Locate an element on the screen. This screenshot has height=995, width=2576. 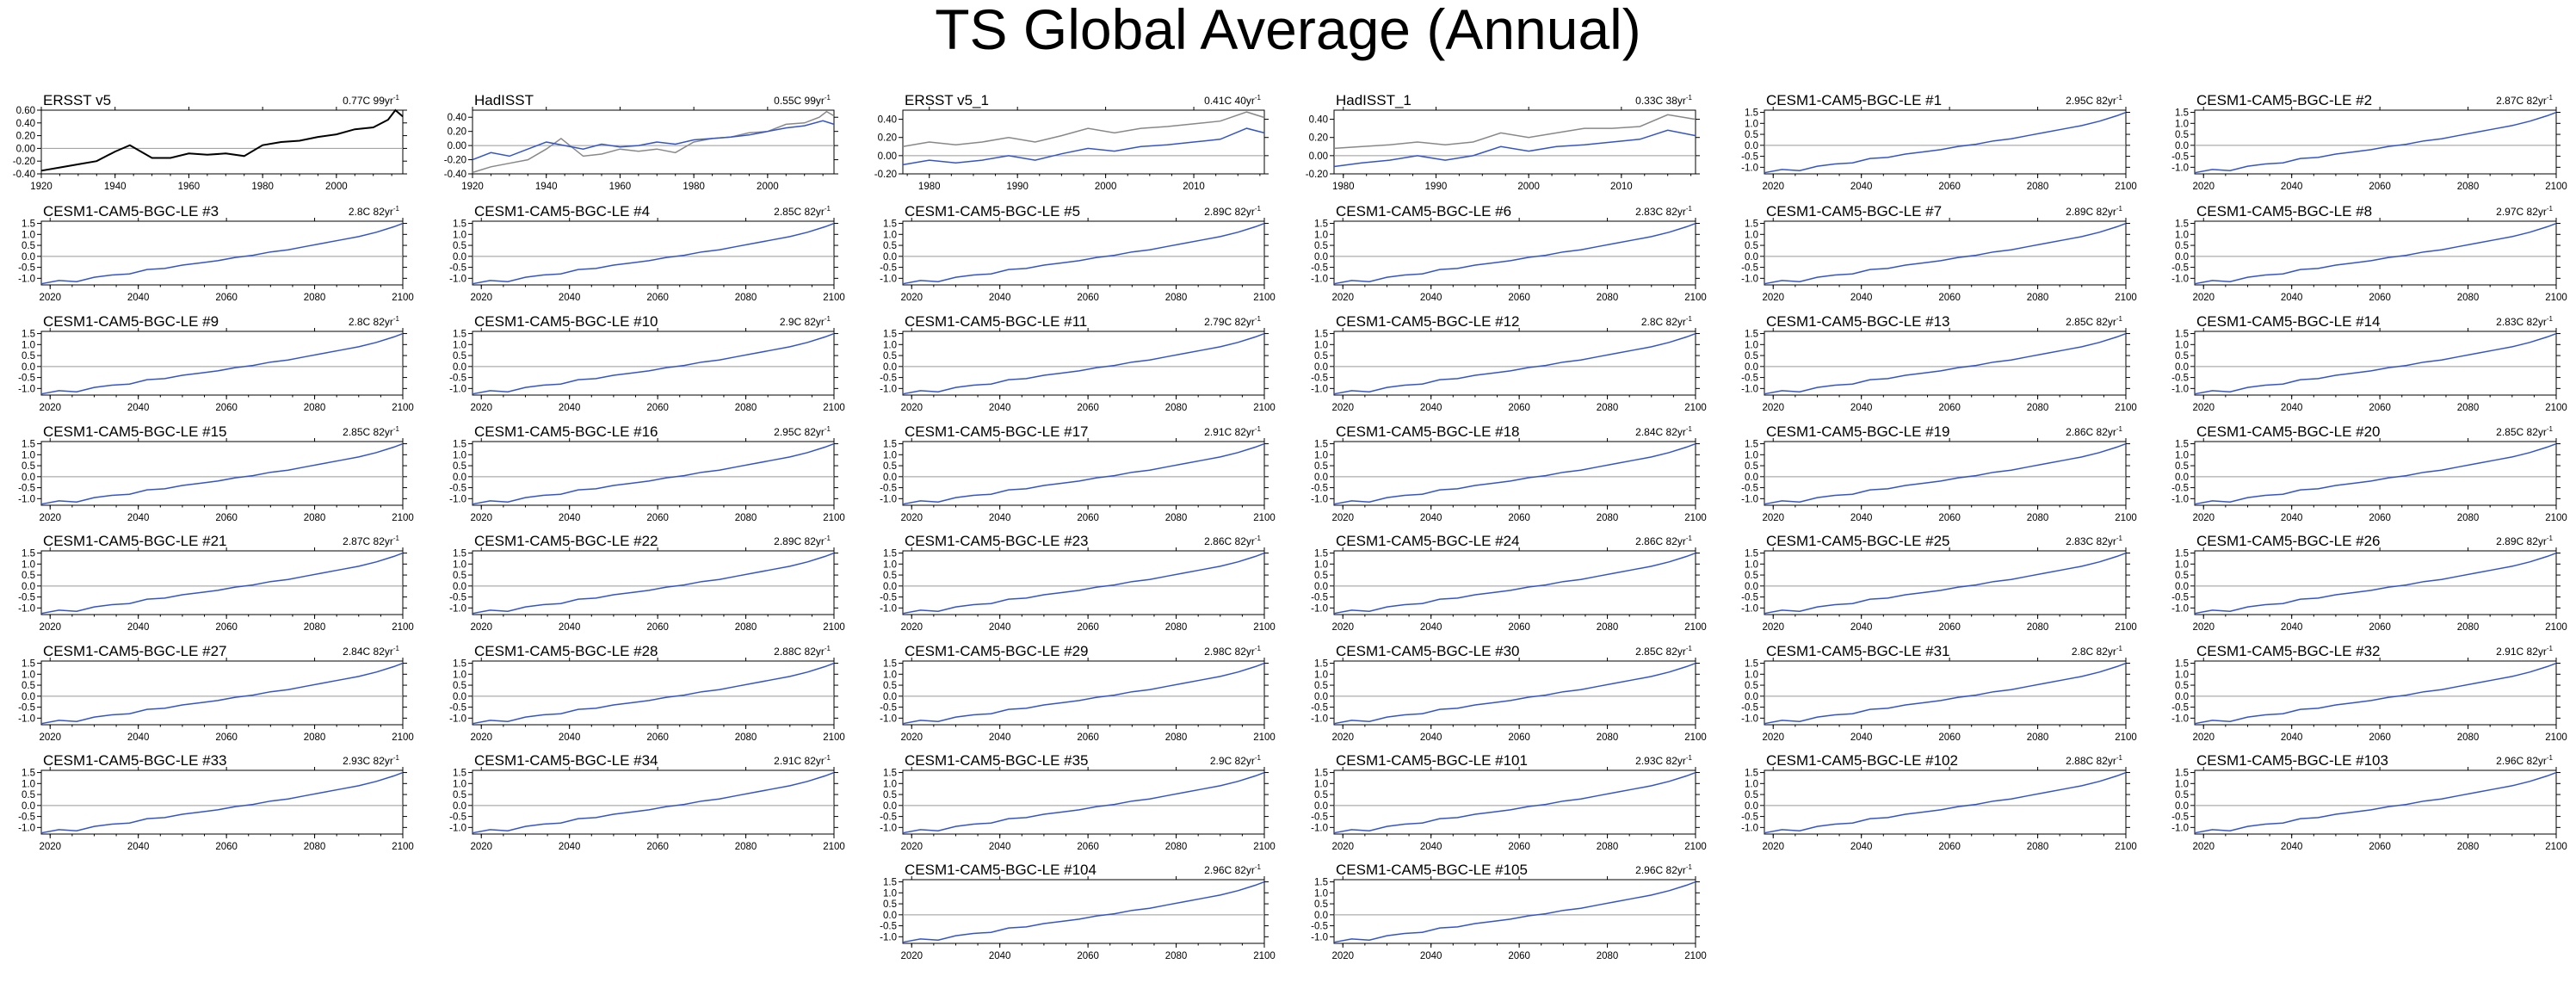
trend-label: 2.93C 82yr-1 is located at coordinates (1663, 760).